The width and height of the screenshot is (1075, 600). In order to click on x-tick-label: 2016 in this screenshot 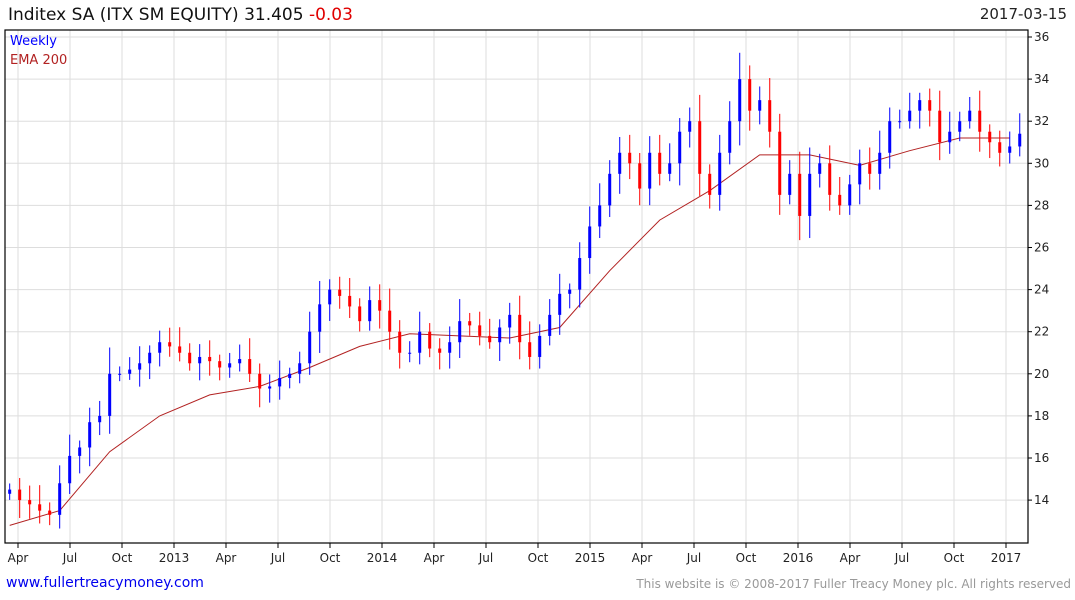, I will do `click(798, 558)`.